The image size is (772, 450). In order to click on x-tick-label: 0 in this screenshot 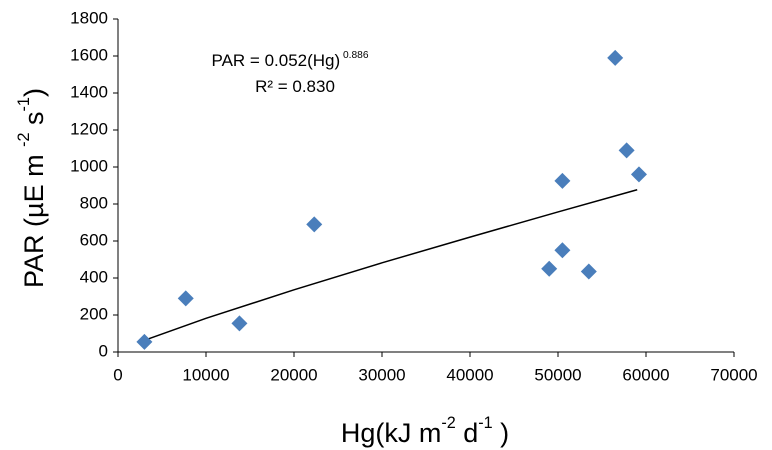, I will do `click(117, 374)`.